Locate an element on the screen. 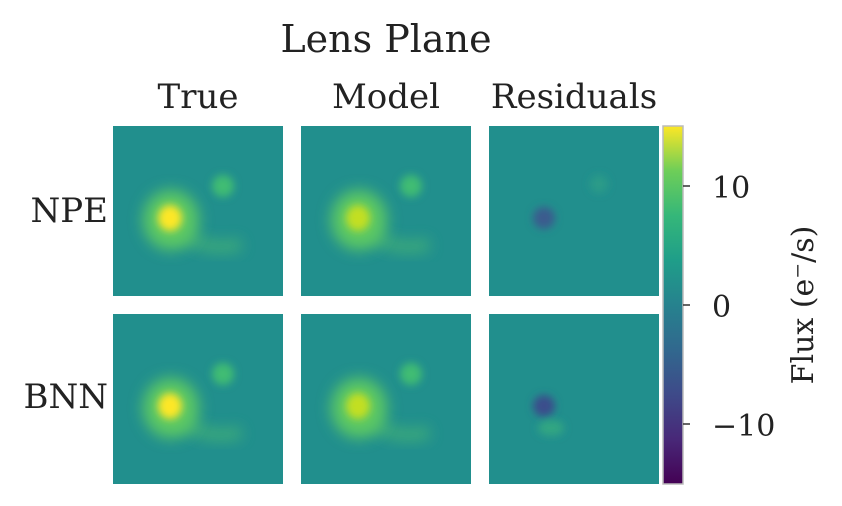 This screenshot has width=842, height=506. heatmap-panel-bnn-true is located at coordinates (198, 399).